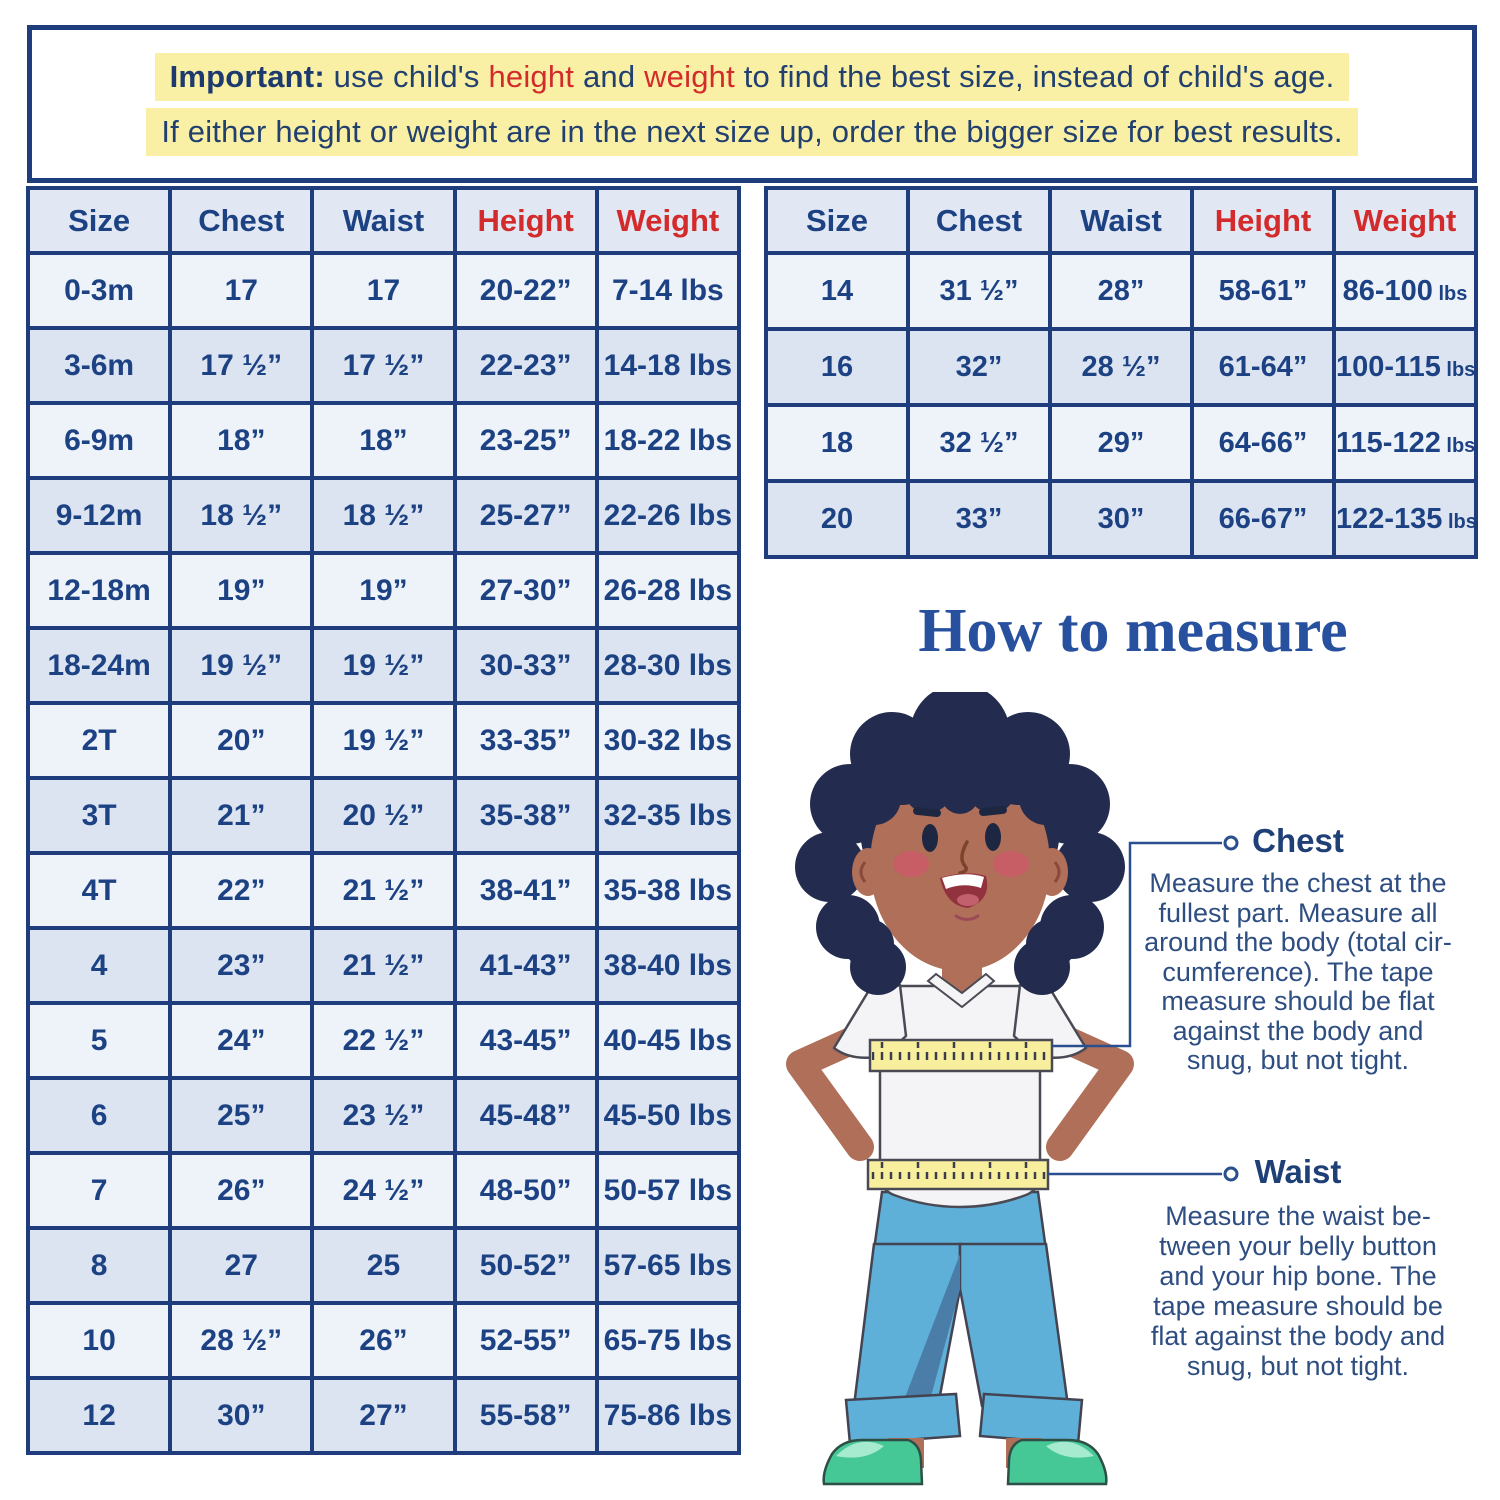  What do you see at coordinates (1405, 220) in the screenshot?
I see `column-header-weight: Weight` at bounding box center [1405, 220].